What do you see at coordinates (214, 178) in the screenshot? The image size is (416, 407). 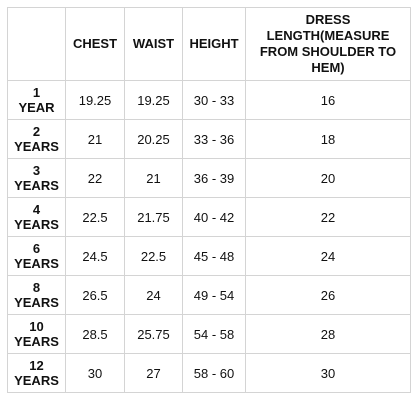 I see `value-cell: 36 - 39` at bounding box center [214, 178].